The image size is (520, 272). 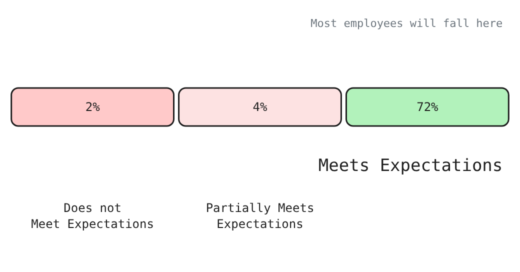 What do you see at coordinates (92, 216) in the screenshot?
I see `category-label: Does not Meet Expectations` at bounding box center [92, 216].